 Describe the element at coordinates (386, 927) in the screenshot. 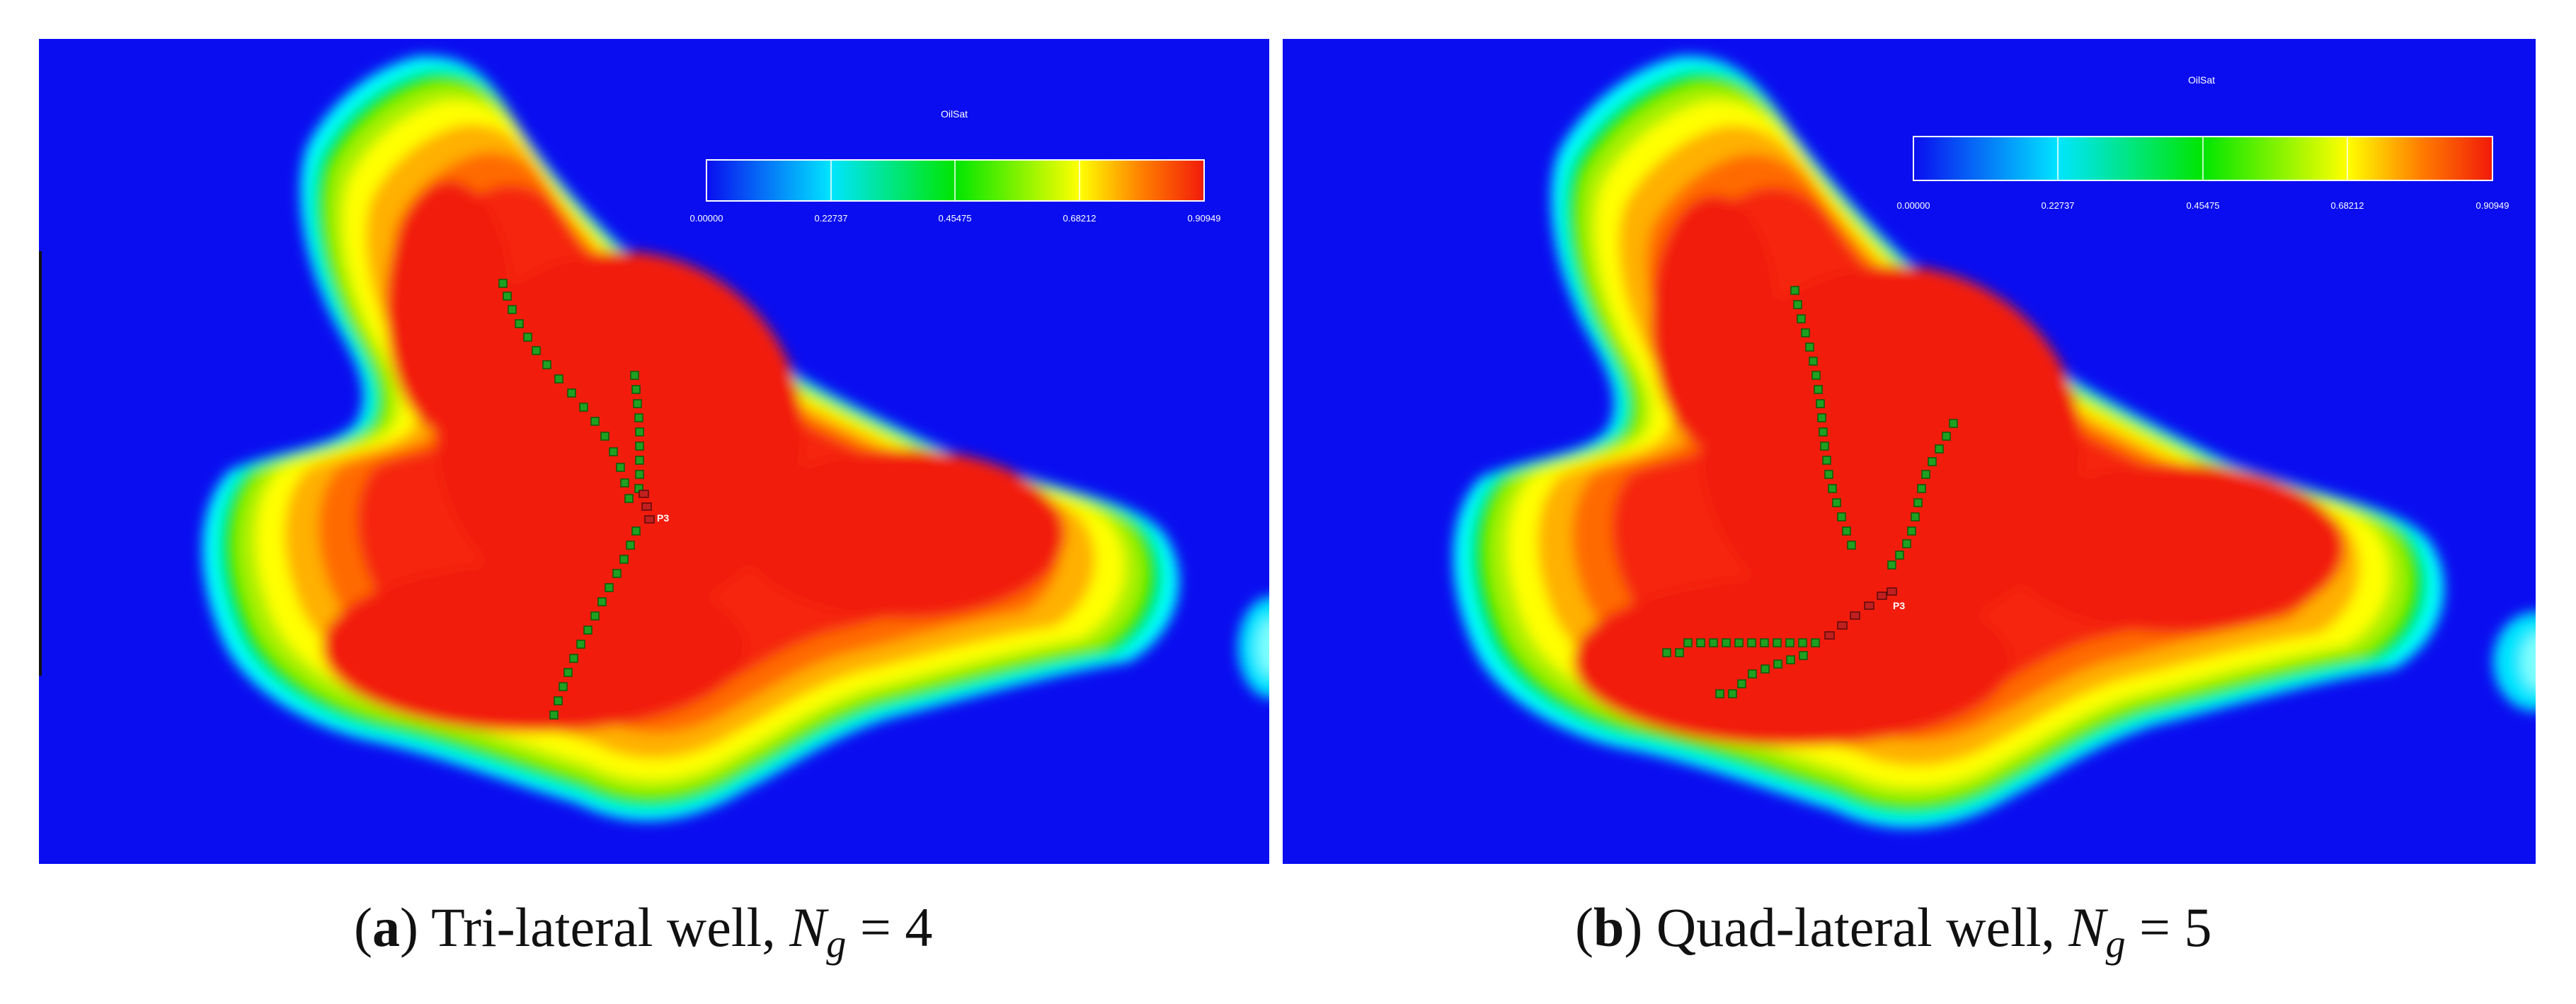

I see `caption-label: a` at that location.